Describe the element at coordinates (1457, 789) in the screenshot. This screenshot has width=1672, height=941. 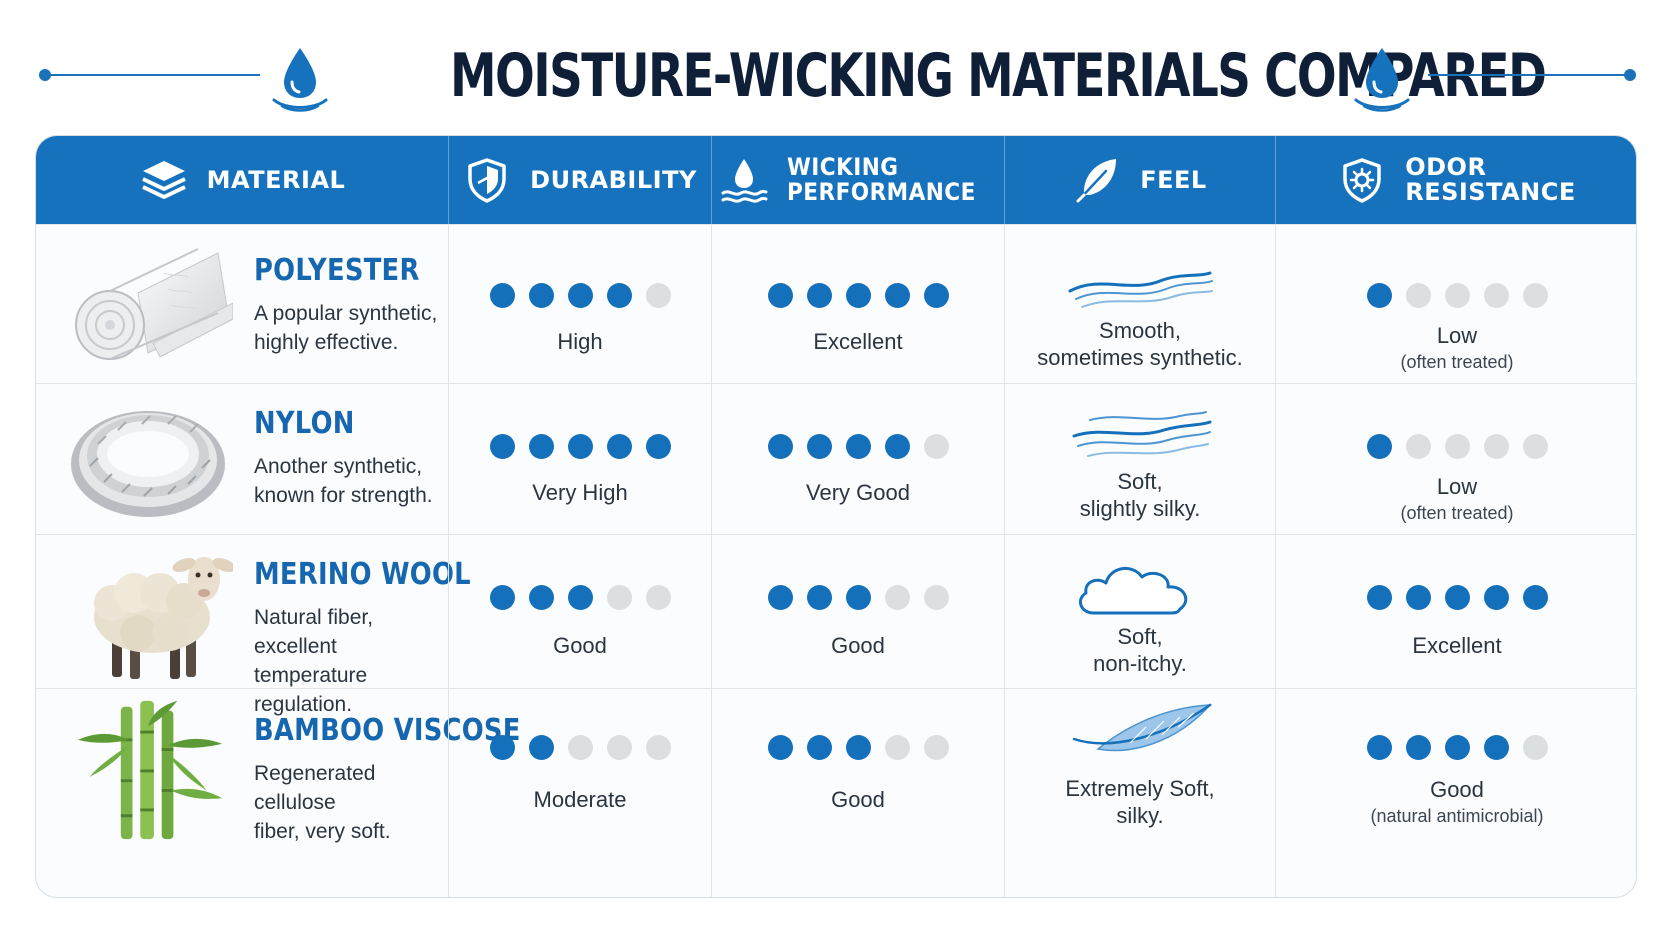
I see `odor-label-text: Good` at that location.